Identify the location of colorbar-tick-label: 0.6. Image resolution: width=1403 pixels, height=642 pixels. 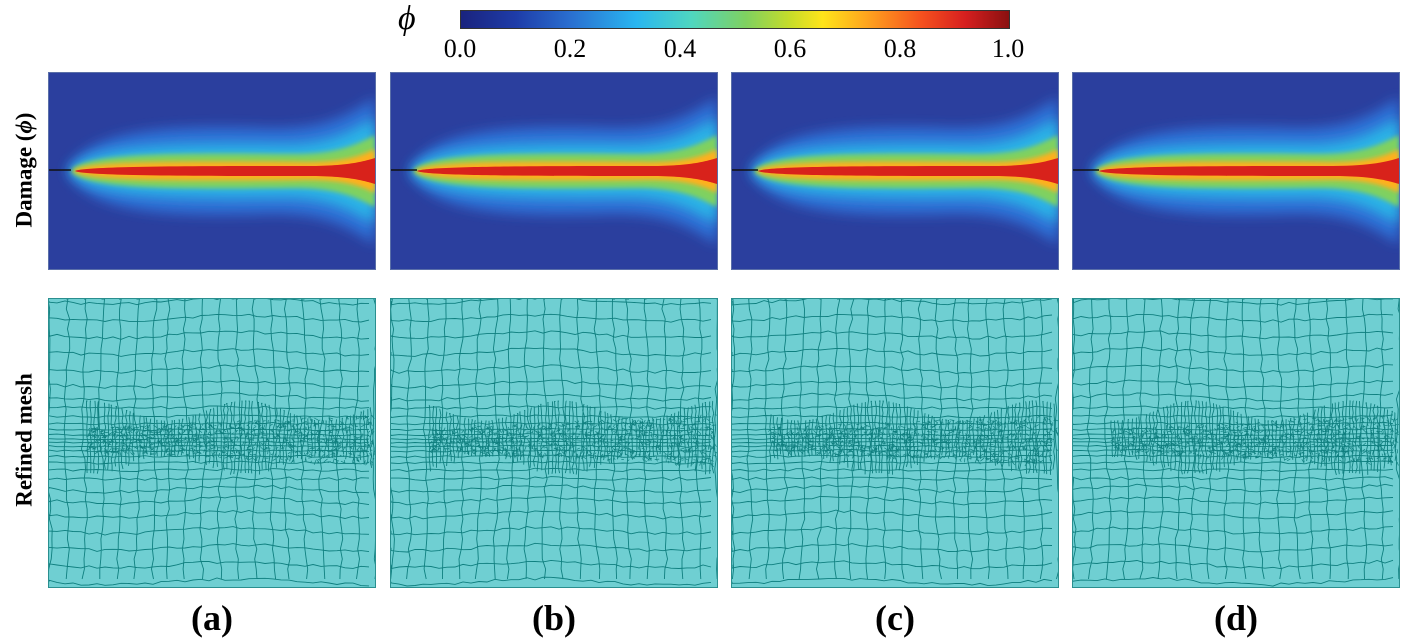
(790, 48).